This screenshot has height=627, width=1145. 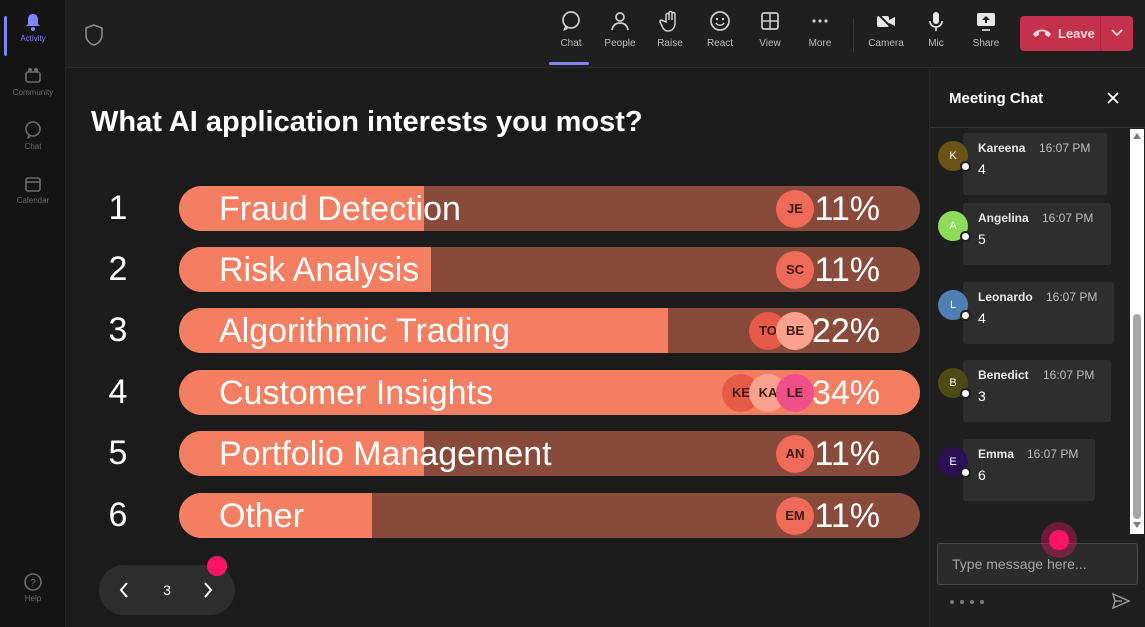 What do you see at coordinates (118, 330) in the screenshot?
I see `option-number: 3` at bounding box center [118, 330].